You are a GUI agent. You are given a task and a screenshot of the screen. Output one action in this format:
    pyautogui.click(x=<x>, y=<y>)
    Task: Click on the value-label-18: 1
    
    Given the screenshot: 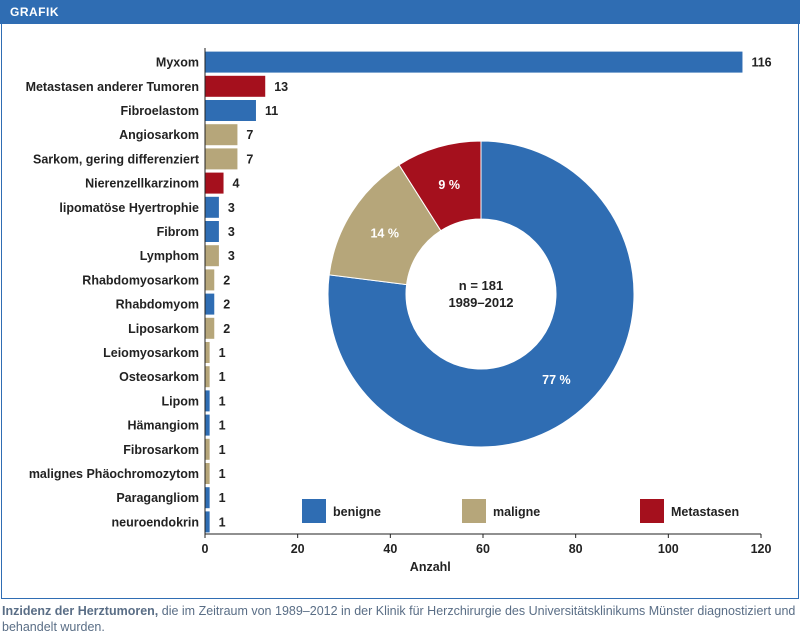 What is the action you would take?
    pyautogui.click(x=222, y=474)
    